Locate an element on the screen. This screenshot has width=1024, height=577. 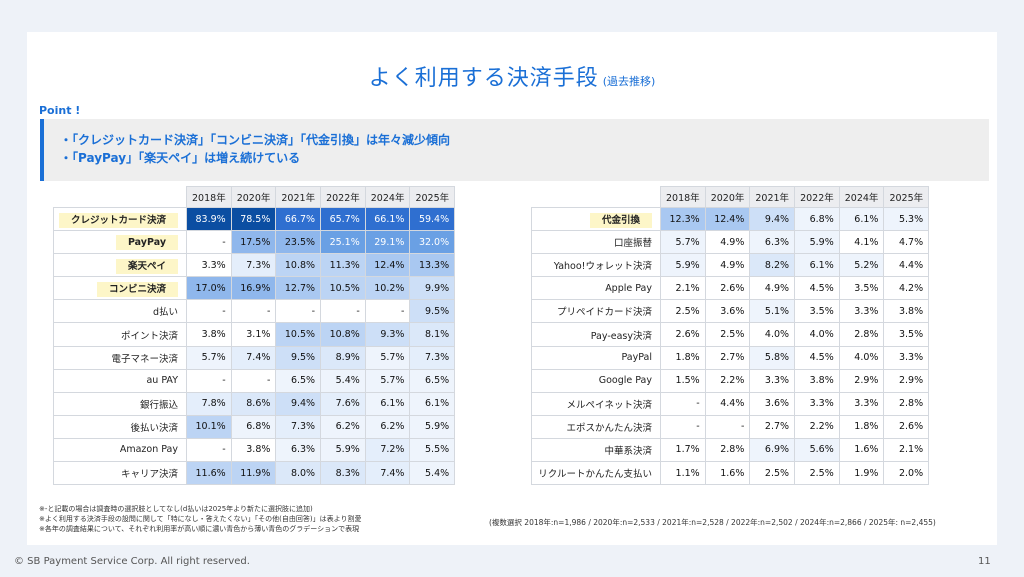
table-row: プリペイドカード決済 2.5% 3.6% 5.1% 3.5% 3.3% 3.8% is located at coordinates (730, 311).